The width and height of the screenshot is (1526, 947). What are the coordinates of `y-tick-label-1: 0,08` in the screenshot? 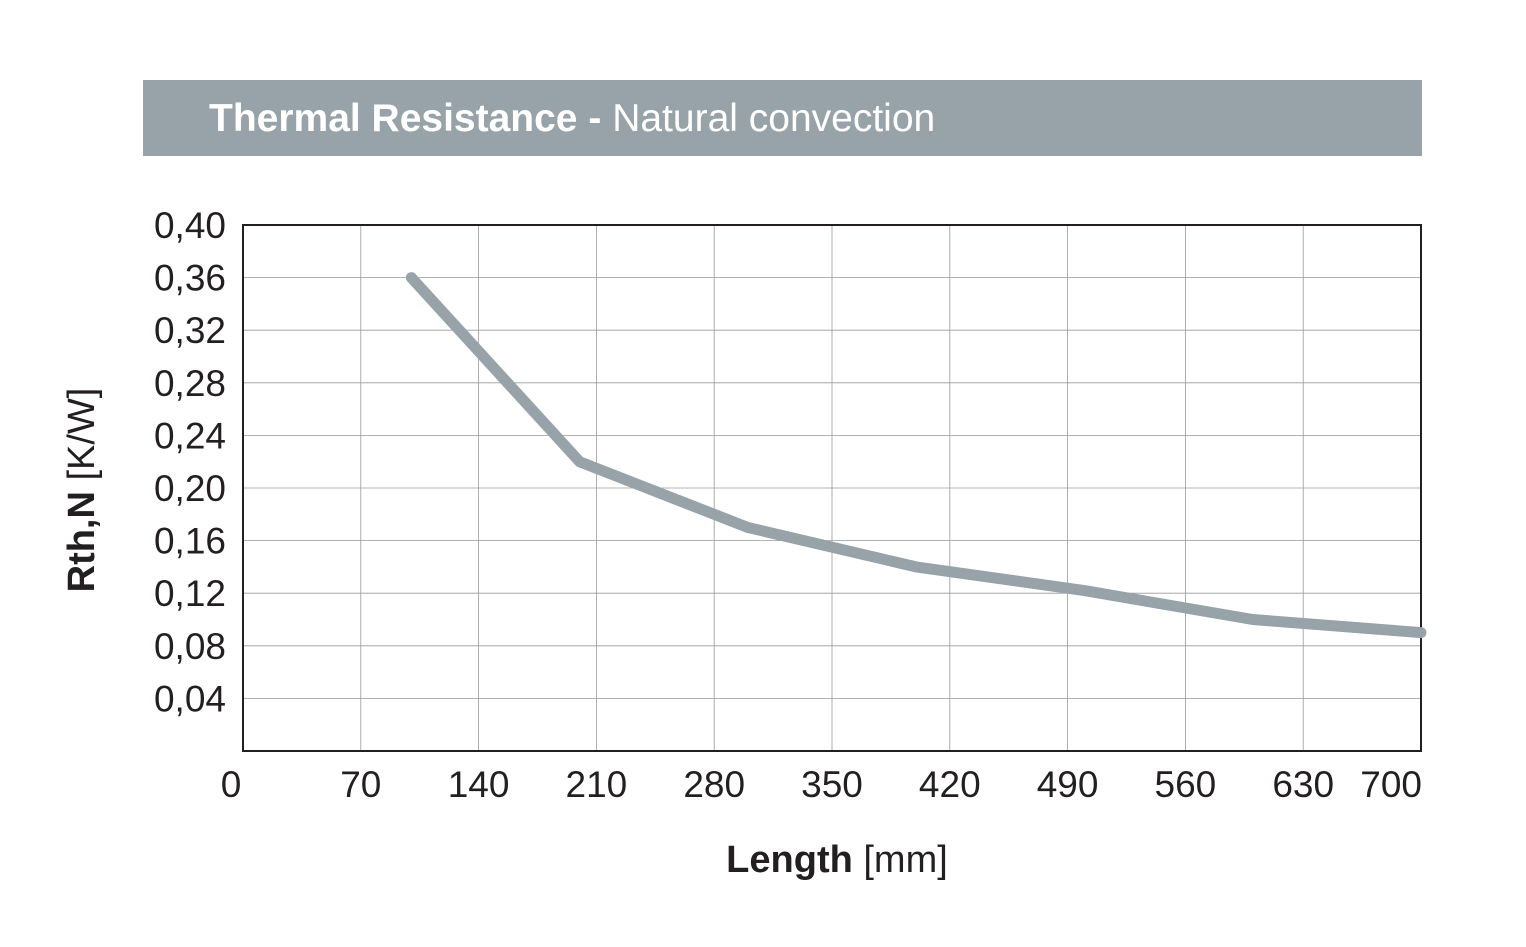 It's located at (190, 646).